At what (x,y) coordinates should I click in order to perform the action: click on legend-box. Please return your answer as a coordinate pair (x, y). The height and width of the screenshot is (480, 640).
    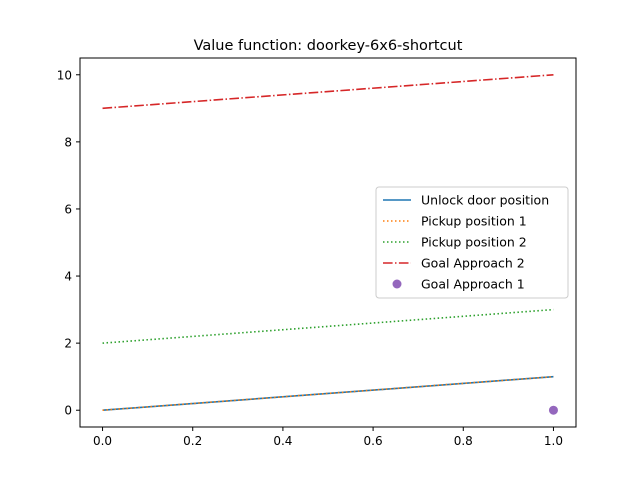
    Looking at the image, I should click on (472, 242).